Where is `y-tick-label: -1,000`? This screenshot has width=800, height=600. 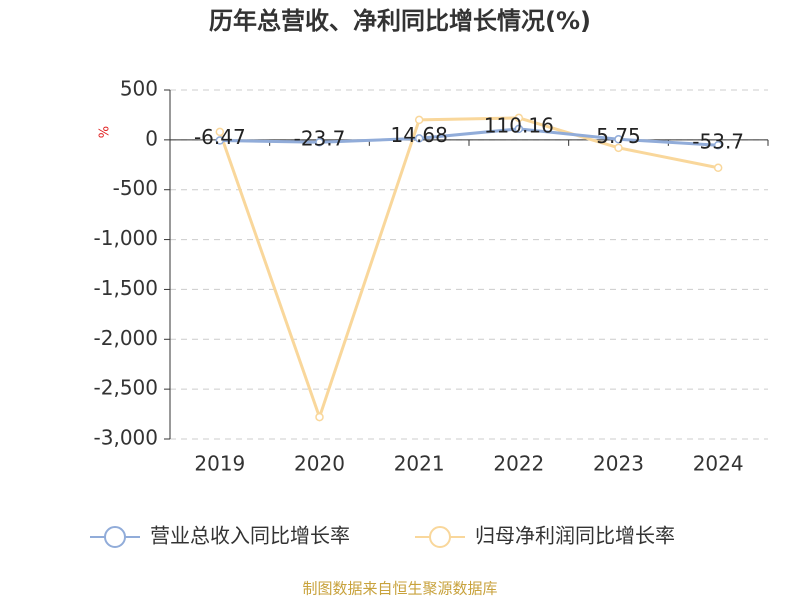 y-tick-label: -1,000 is located at coordinates (126, 238).